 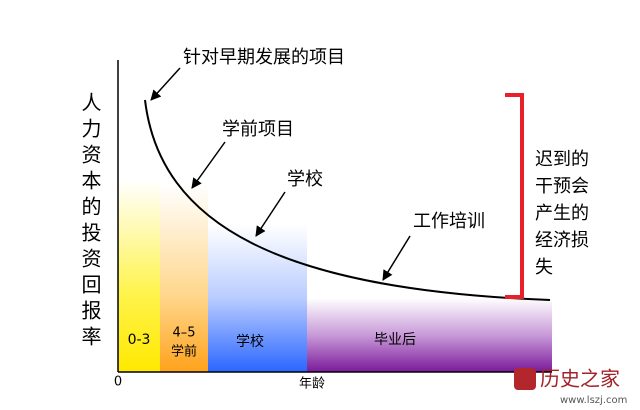 I want to click on region-preschool, so click(x=184, y=278).